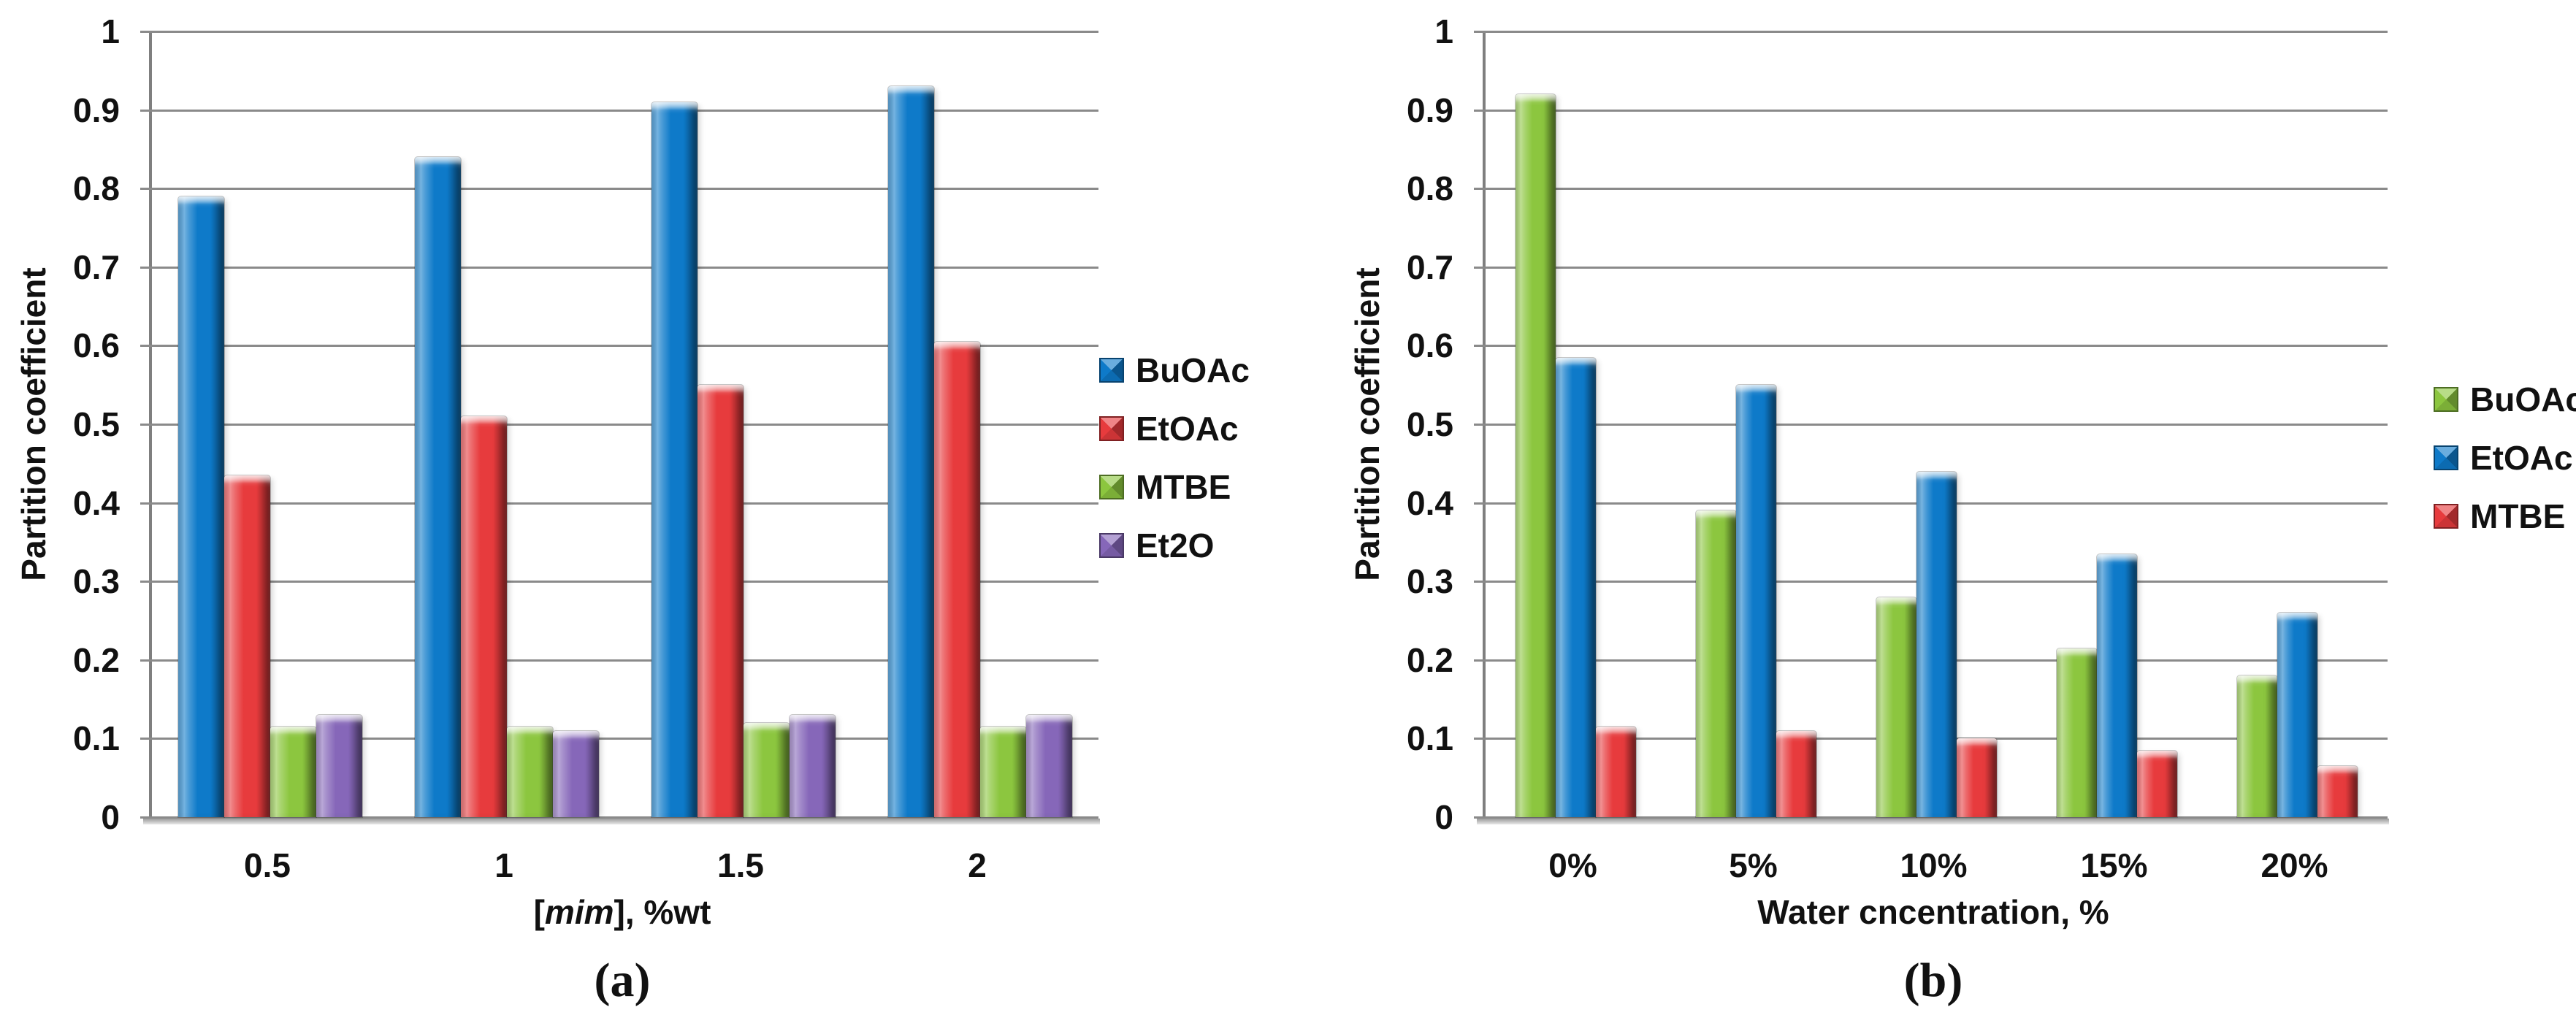 The width and height of the screenshot is (2576, 1034). I want to click on bar-MTBE-0%, so click(1616, 772).